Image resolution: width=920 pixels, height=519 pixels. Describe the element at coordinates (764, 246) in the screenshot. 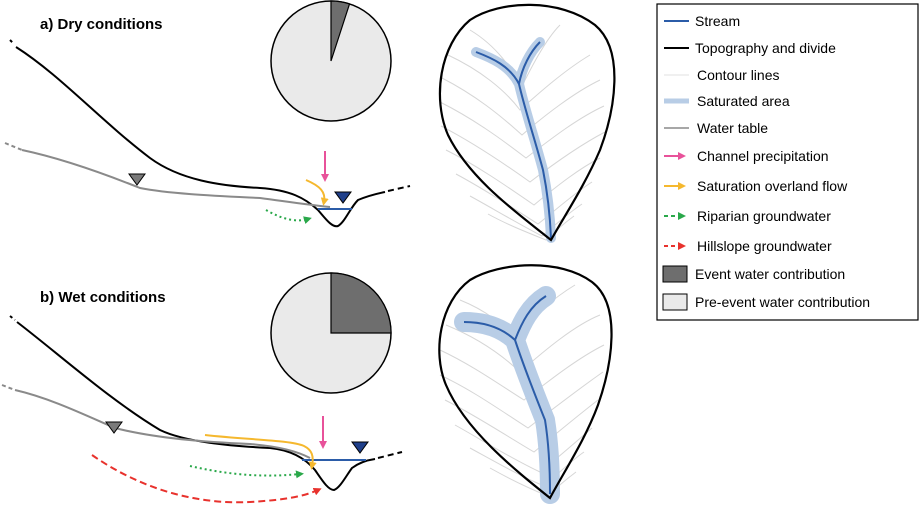

I see `legend-label-hillslope: Hillslope groundwater` at that location.